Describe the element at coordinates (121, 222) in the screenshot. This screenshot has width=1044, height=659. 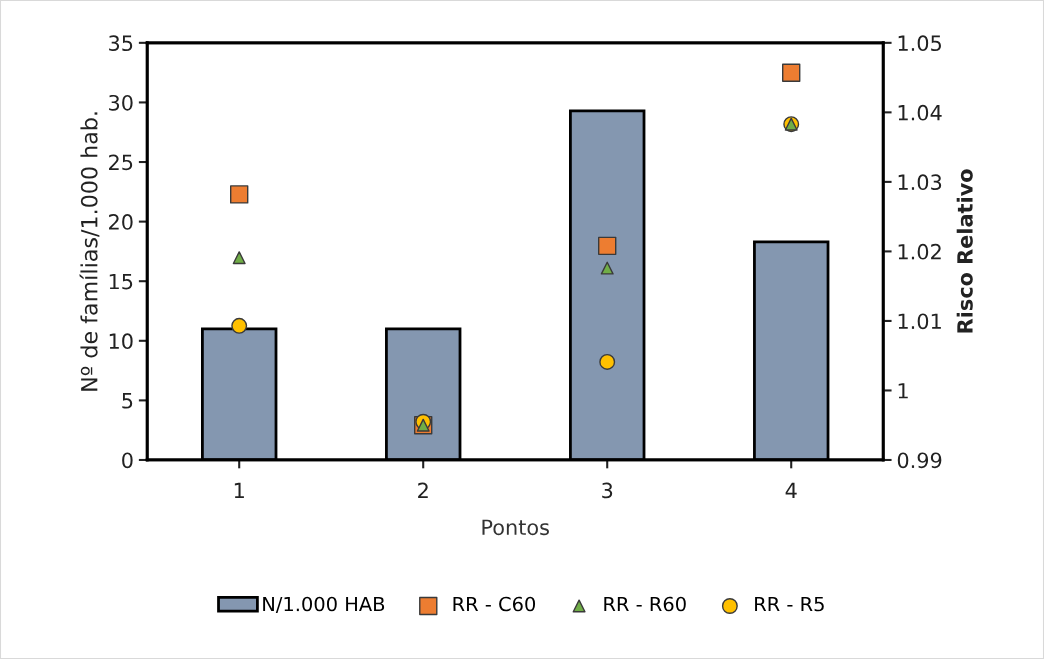
I see `y-tick-label: 20` at that location.